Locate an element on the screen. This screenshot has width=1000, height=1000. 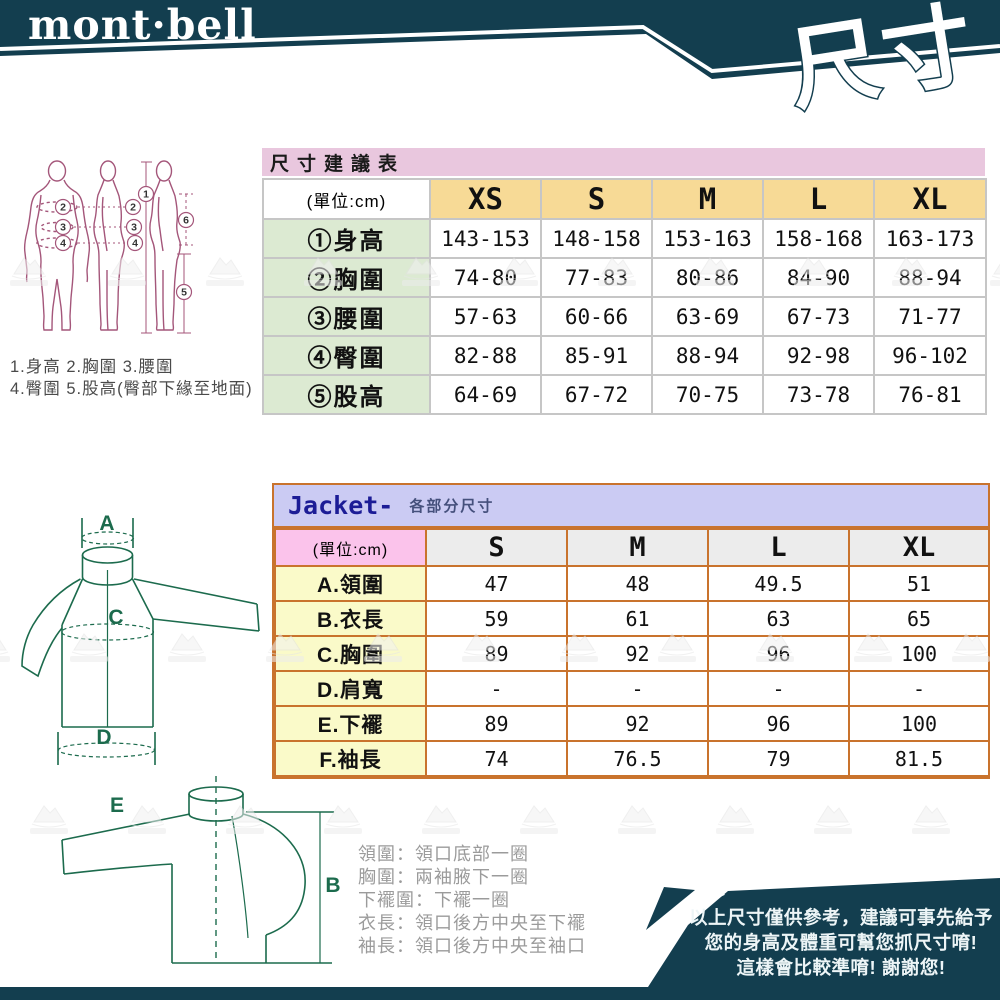
size-column-header: XS is located at coordinates (485, 199).